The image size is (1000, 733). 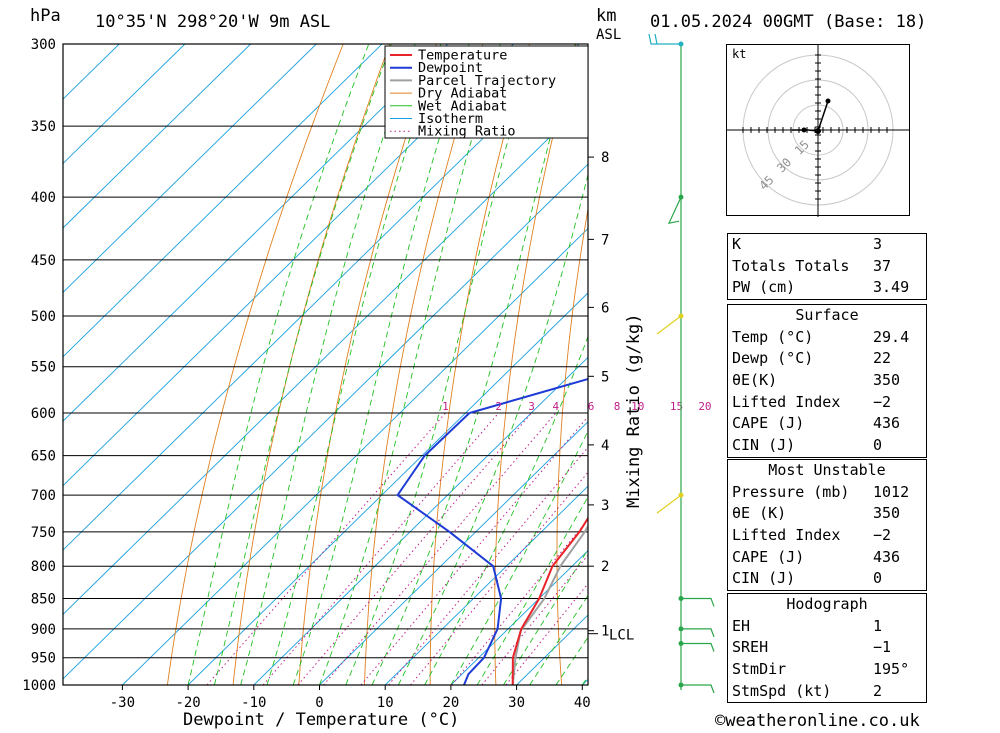 What do you see at coordinates (882, 647) in the screenshot?
I see `hodograph-index-value: −1` at bounding box center [882, 647].